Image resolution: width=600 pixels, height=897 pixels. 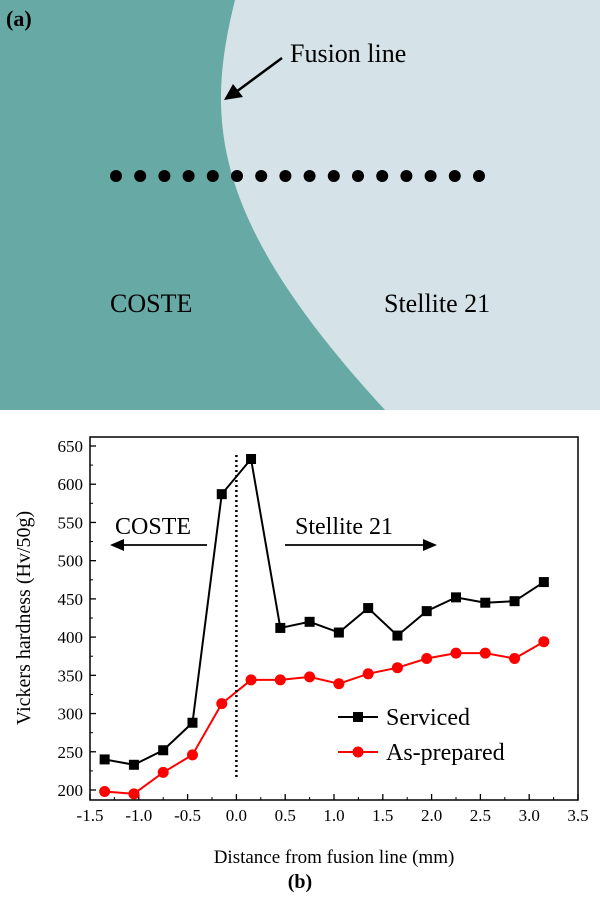 What do you see at coordinates (71, 446) in the screenshot?
I see `y-tick-label: 650` at bounding box center [71, 446].